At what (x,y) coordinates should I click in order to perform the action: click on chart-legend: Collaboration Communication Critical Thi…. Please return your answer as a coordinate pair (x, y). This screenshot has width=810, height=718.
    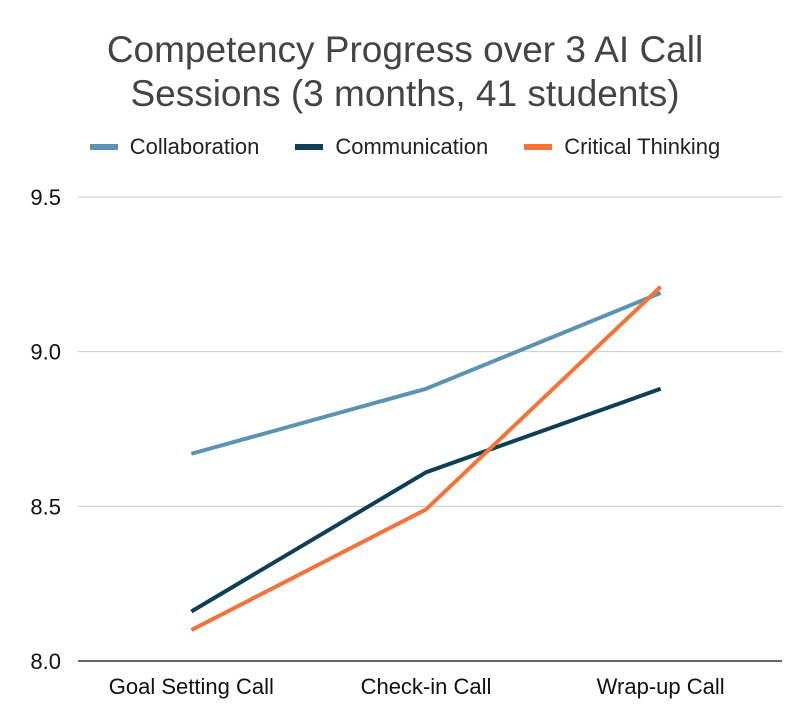
    Looking at the image, I should click on (405, 147).